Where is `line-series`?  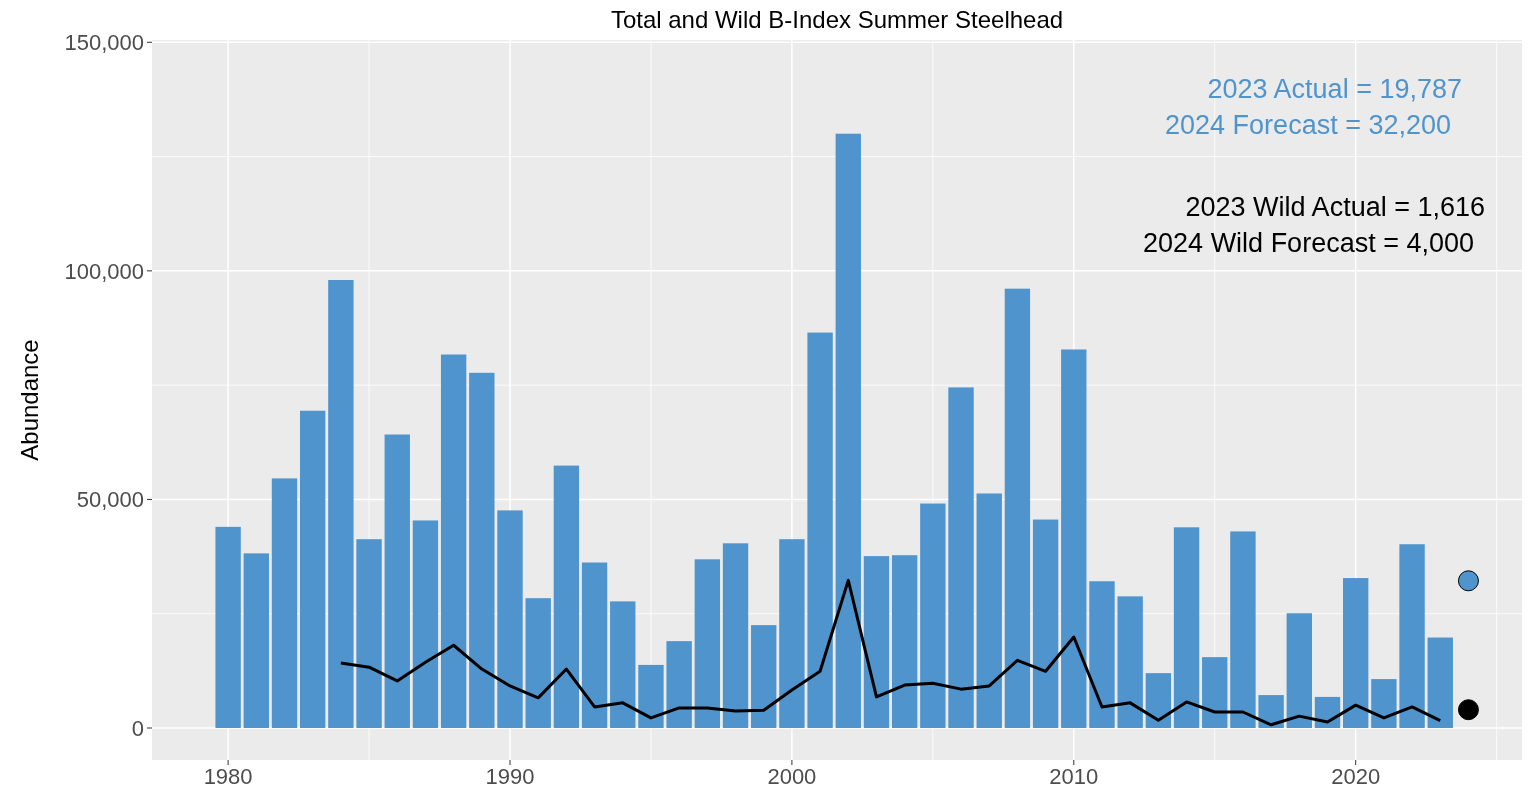 line-series is located at coordinates (890, 652).